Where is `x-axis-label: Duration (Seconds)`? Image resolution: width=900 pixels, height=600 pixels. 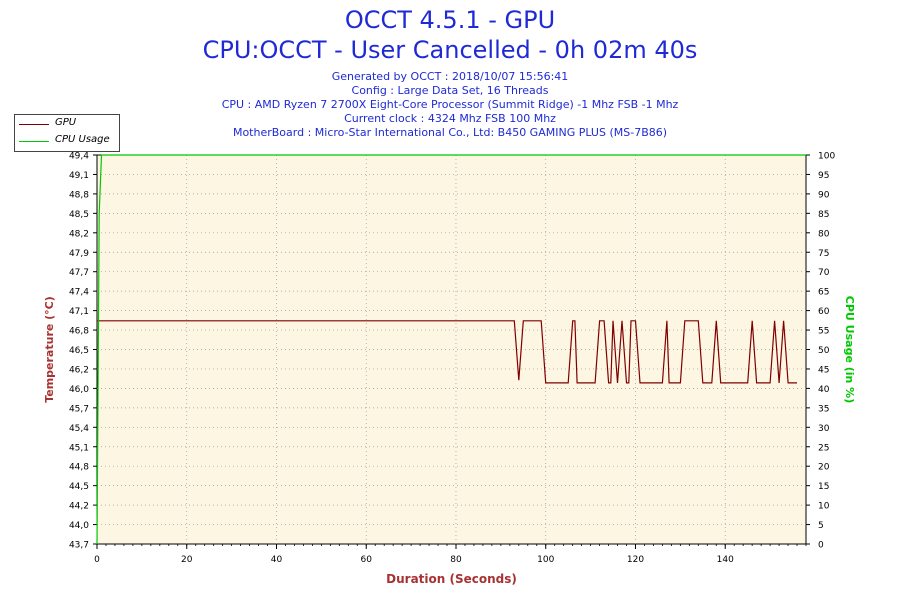
x-axis-label: Duration (Seconds) is located at coordinates (451, 579).